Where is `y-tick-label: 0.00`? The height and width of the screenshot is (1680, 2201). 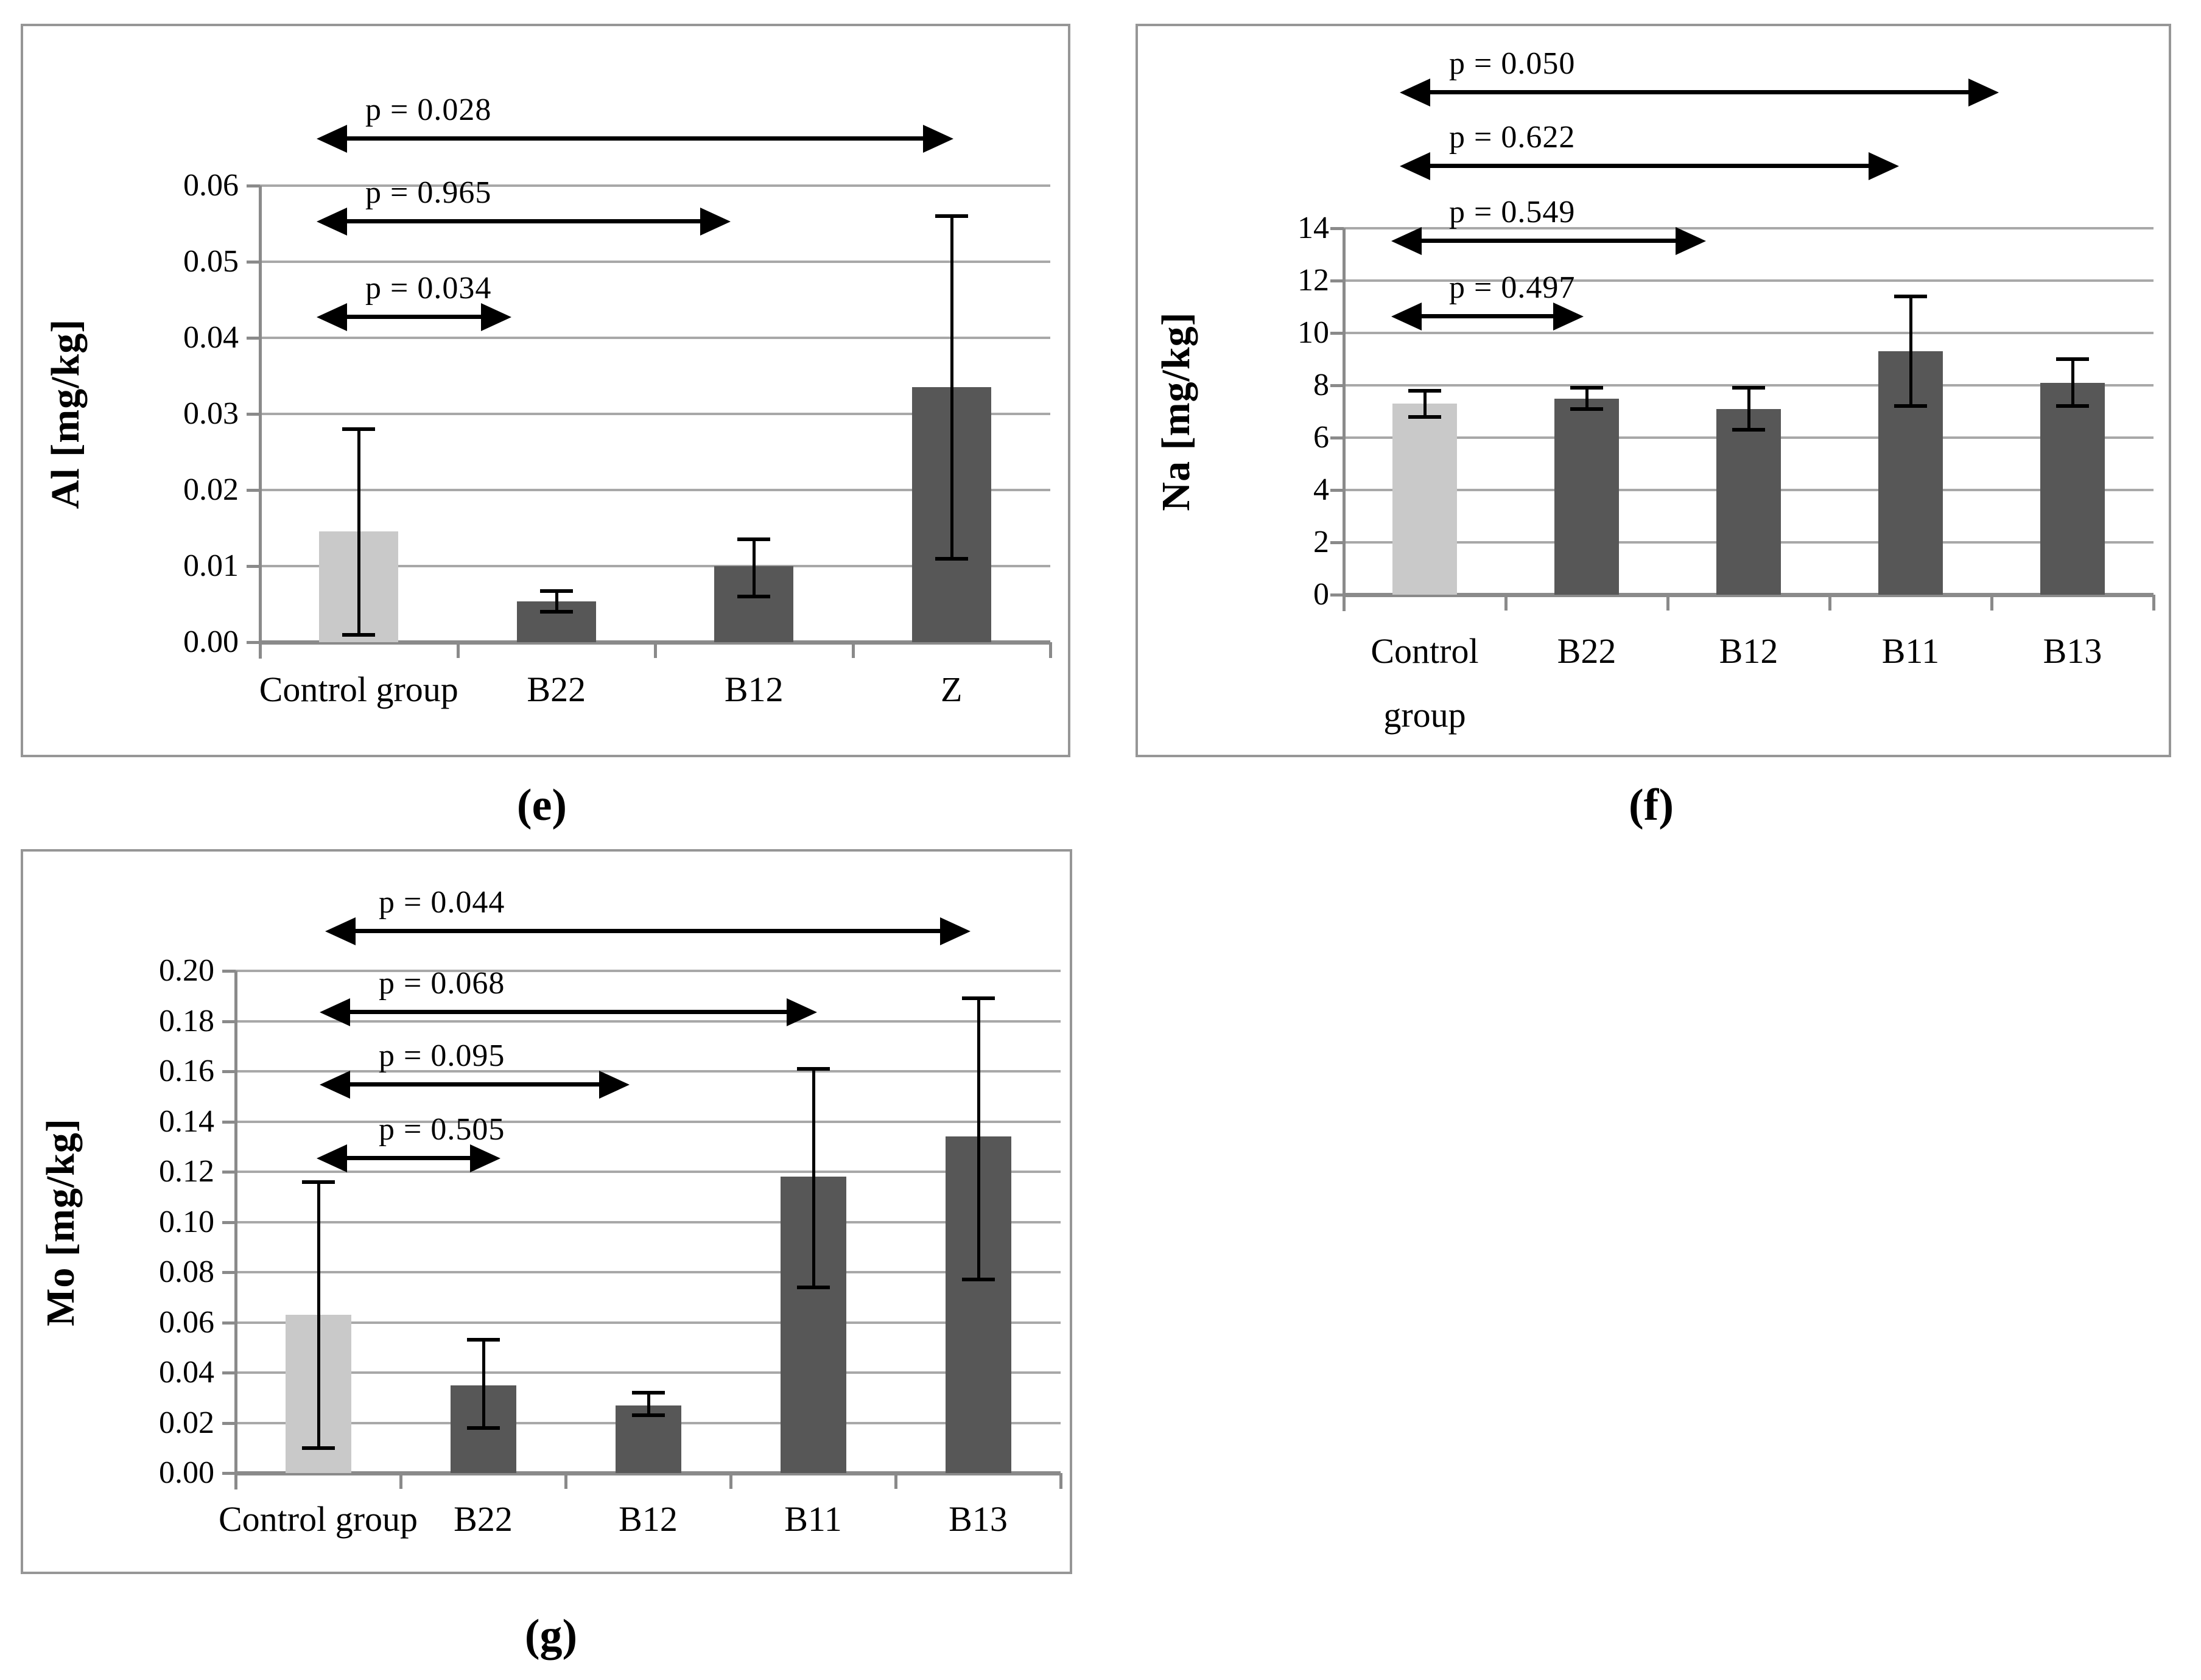 y-tick-label: 0.00 is located at coordinates (186, 1472).